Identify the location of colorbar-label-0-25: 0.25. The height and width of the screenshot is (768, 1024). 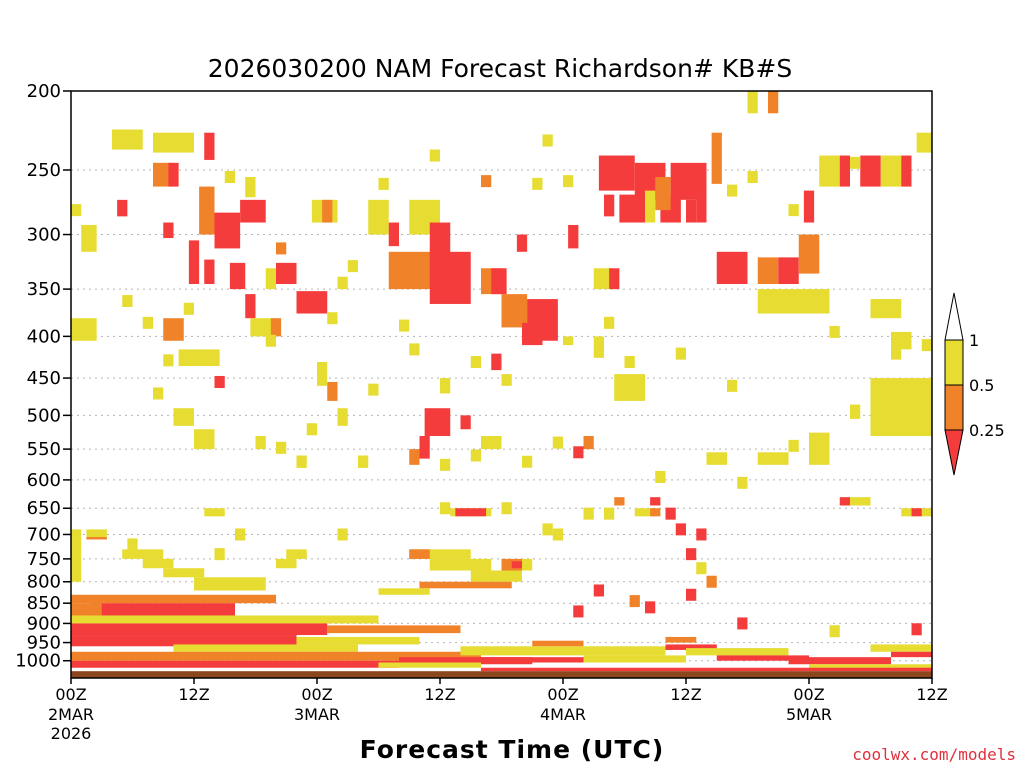
(987, 430).